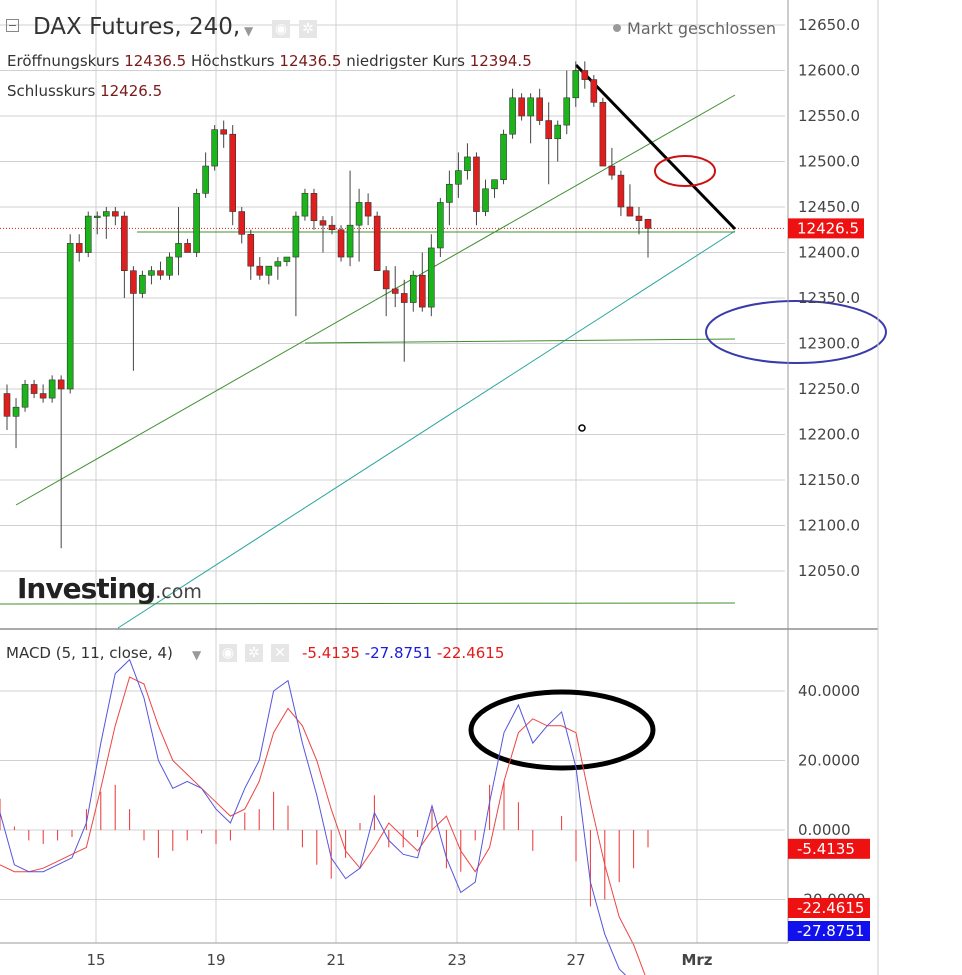 This screenshot has height=975, width=962. I want to click on last-price-tag-text: 12426.5, so click(828, 228).